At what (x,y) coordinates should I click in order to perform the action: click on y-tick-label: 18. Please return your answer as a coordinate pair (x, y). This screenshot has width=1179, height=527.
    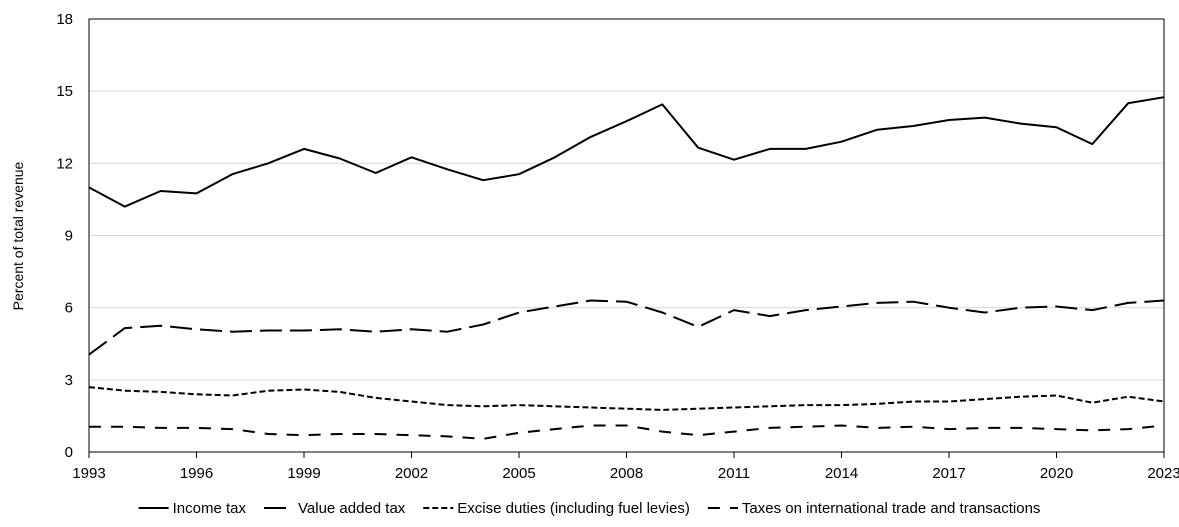
    Looking at the image, I should click on (64, 19).